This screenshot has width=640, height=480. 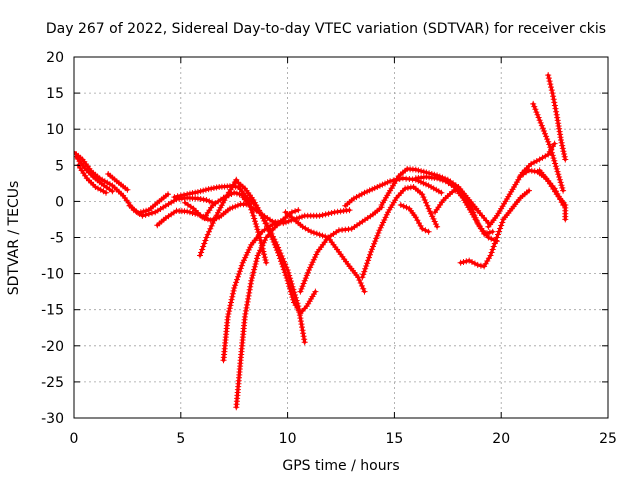 What do you see at coordinates (59, 166) in the screenshot?
I see `y-tick-label: 5` at bounding box center [59, 166].